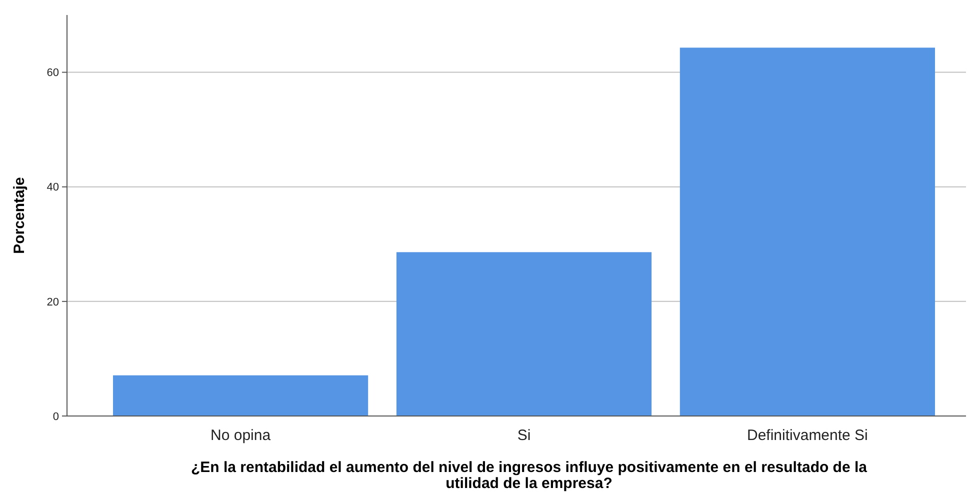  What do you see at coordinates (807, 435) in the screenshot?
I see `x-tick-label: Definitivamente Si` at bounding box center [807, 435].